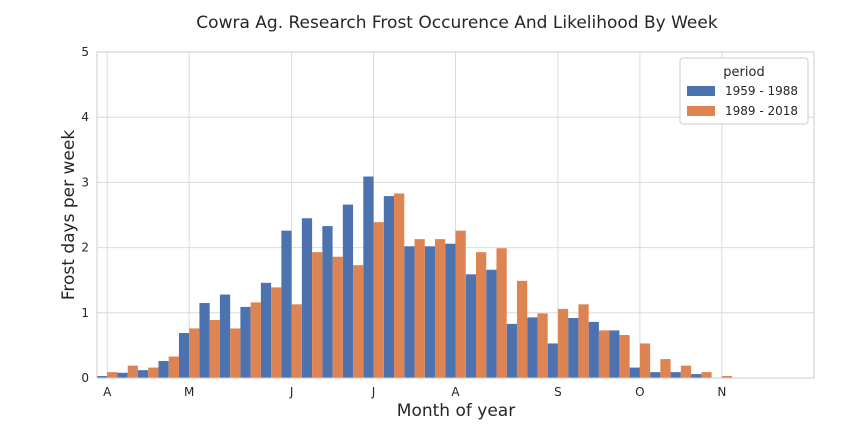 The image size is (850, 432). I want to click on legend-swatch-1989-2018, so click(701, 111).